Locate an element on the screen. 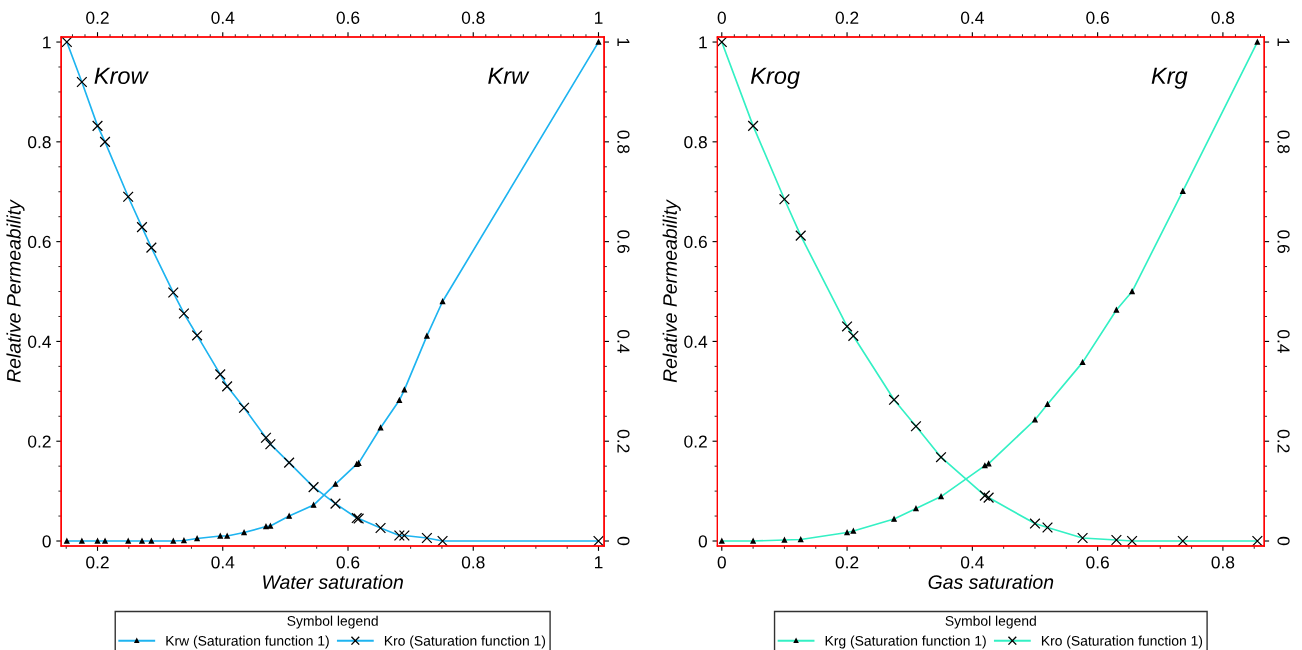  annotation: Krw is located at coordinates (509, 75).